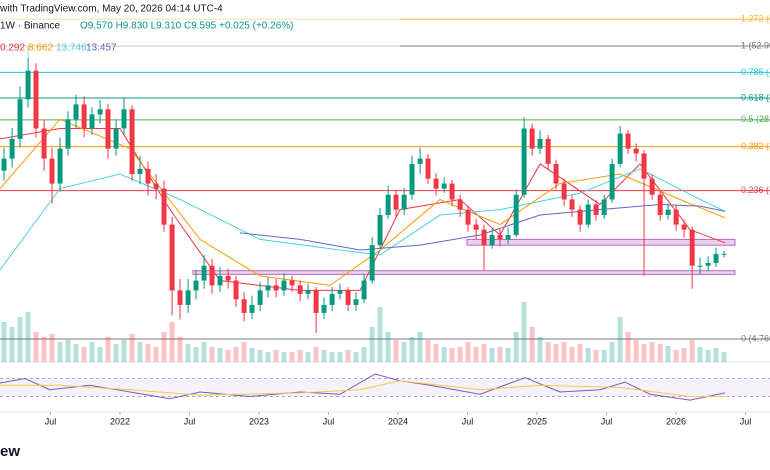  What do you see at coordinates (676, 421) in the screenshot?
I see `x-tick-label: 2026` at bounding box center [676, 421].